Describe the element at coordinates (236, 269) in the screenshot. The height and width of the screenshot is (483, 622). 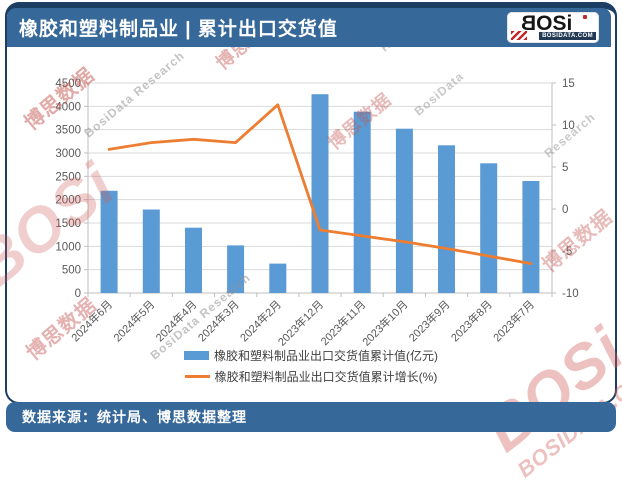
I see `bar-2024年3月` at that location.